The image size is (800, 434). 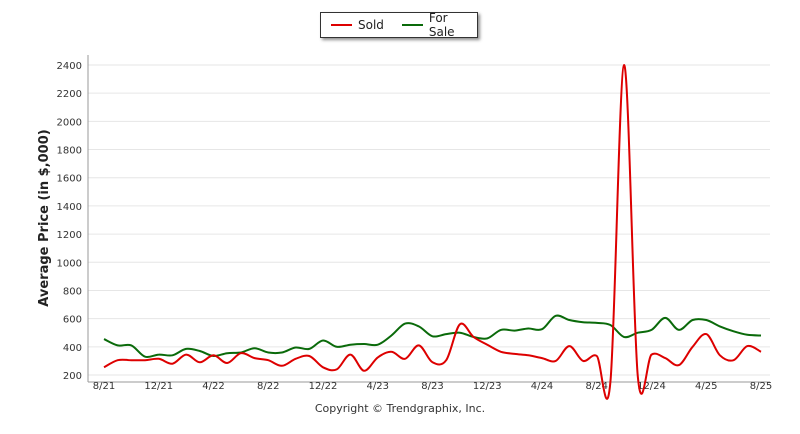 What do you see at coordinates (44, 217) in the screenshot?
I see `y-axis-label: Average Price (in $,000)` at bounding box center [44, 217].